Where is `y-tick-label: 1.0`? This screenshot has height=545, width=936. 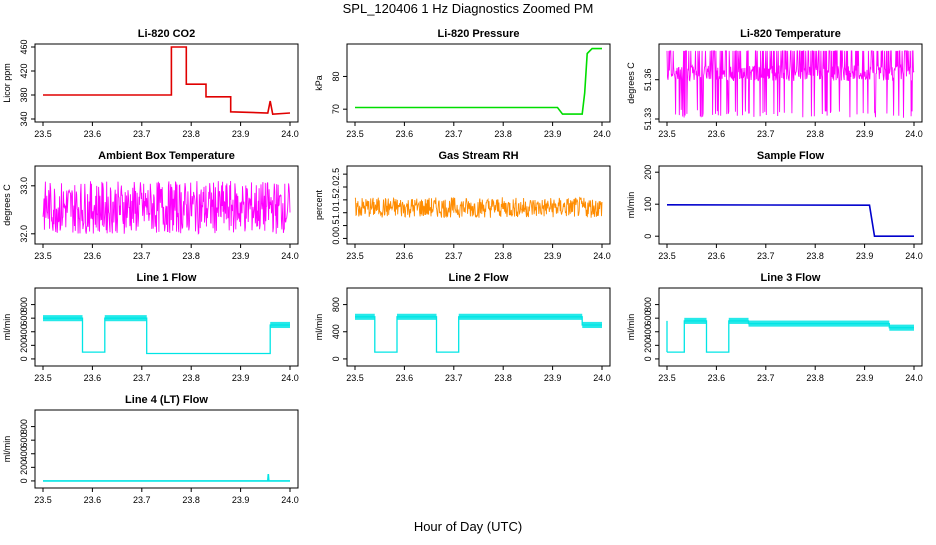
y-tick-label: 1.0 is located at coordinates (336, 212).